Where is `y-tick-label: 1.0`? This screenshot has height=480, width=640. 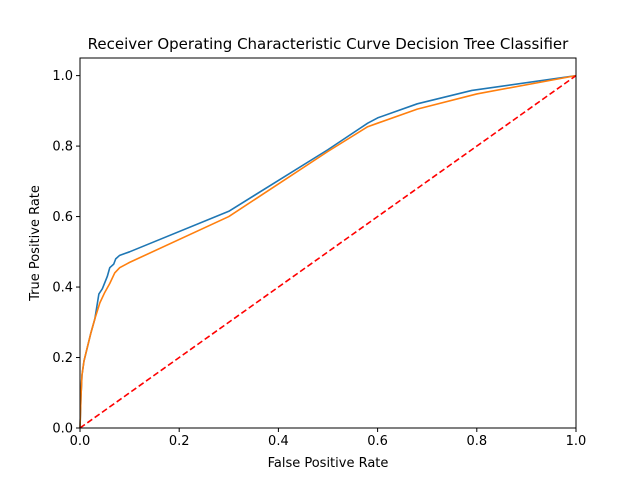
y-tick-label: 1.0 is located at coordinates (62, 76).